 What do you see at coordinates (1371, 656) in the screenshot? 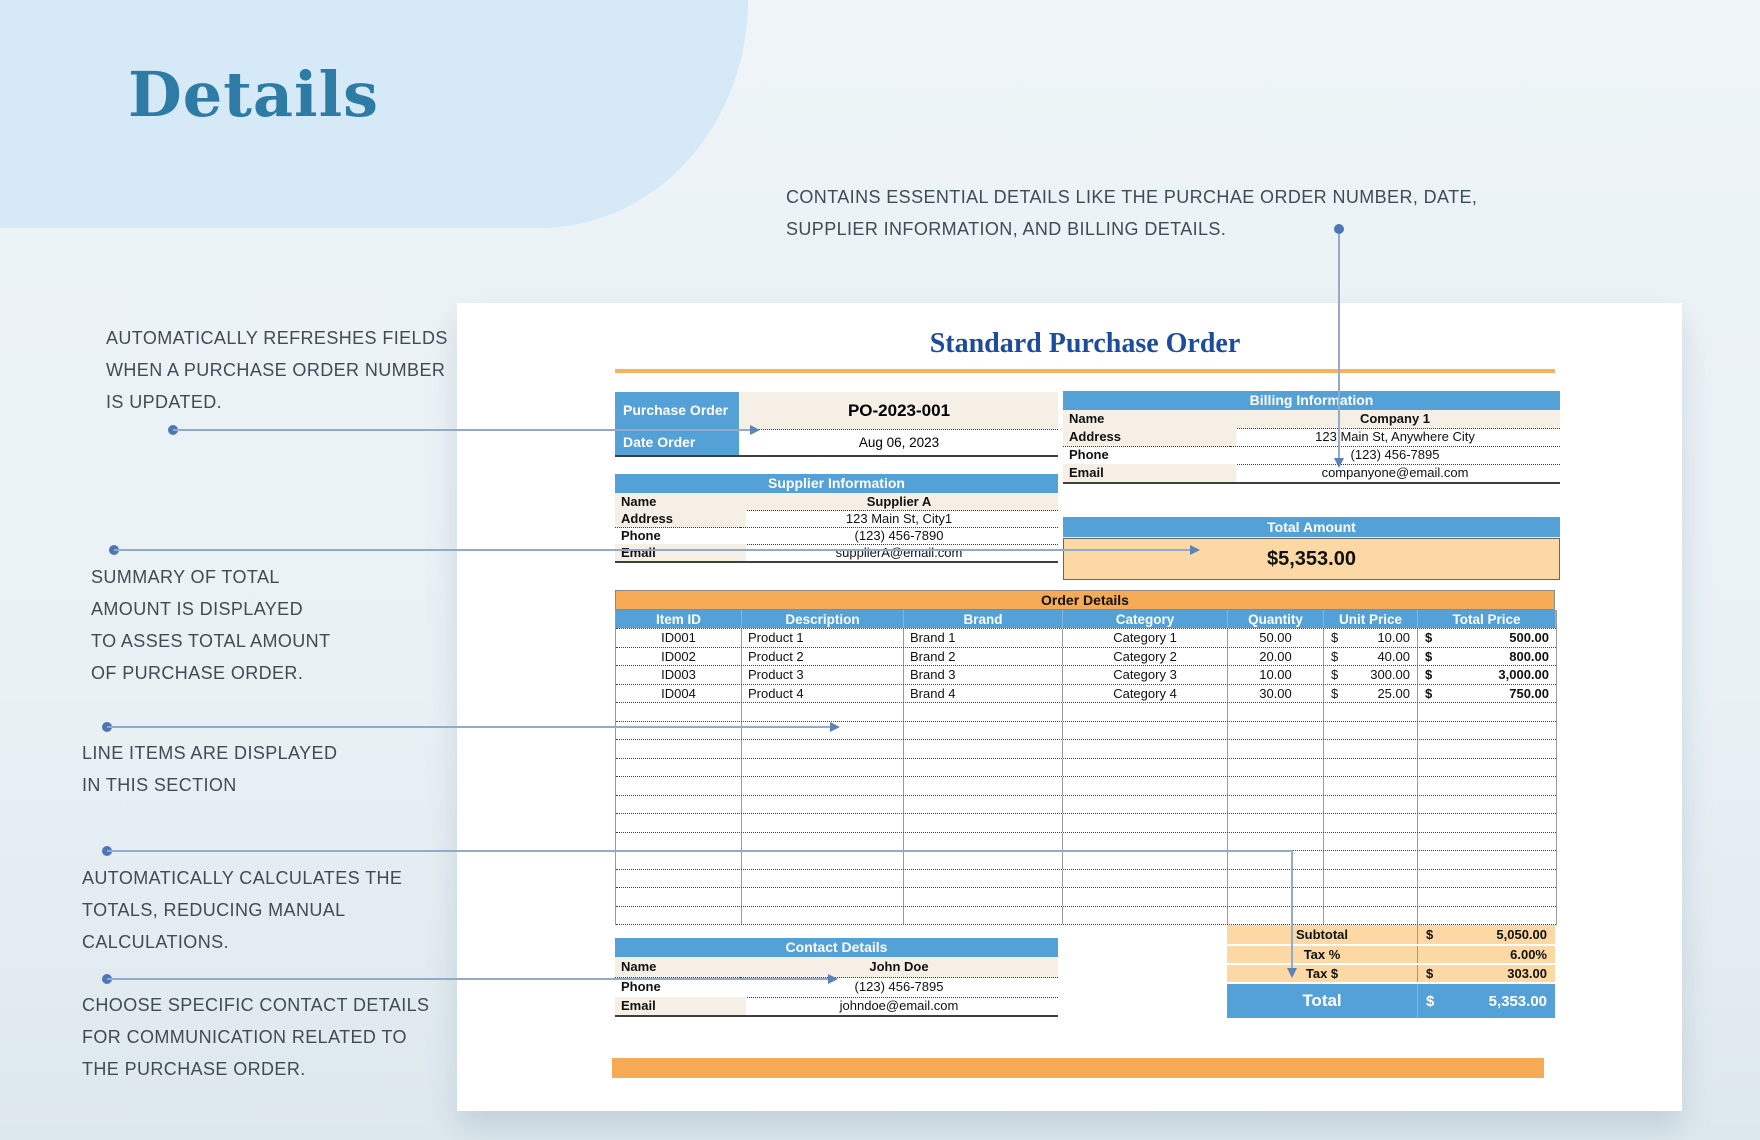
I see `table-cell: $40.00` at bounding box center [1371, 656].